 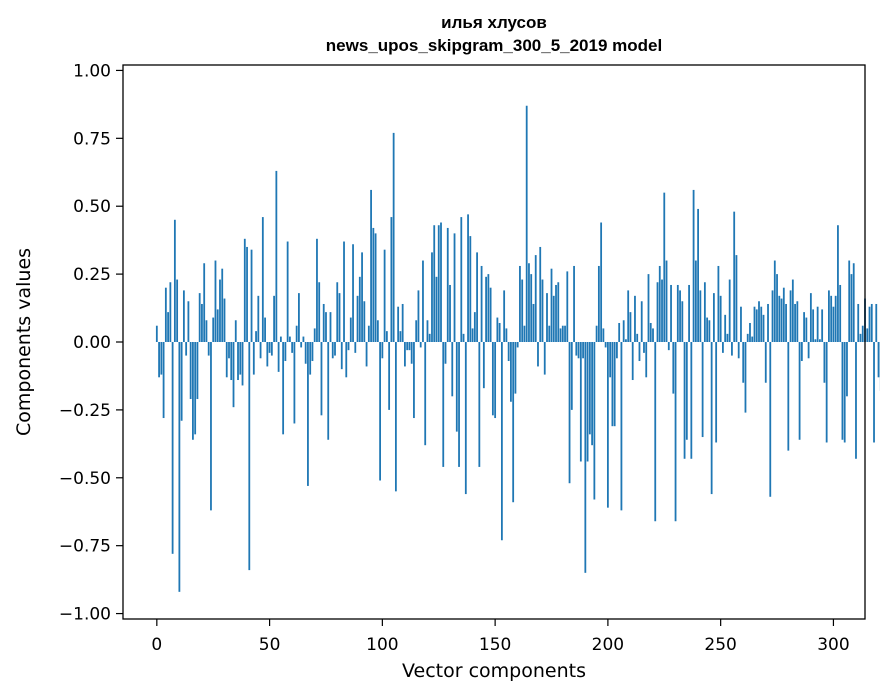 What do you see at coordinates (494, 671) in the screenshot?
I see `x-axis-label: Vector components` at bounding box center [494, 671].